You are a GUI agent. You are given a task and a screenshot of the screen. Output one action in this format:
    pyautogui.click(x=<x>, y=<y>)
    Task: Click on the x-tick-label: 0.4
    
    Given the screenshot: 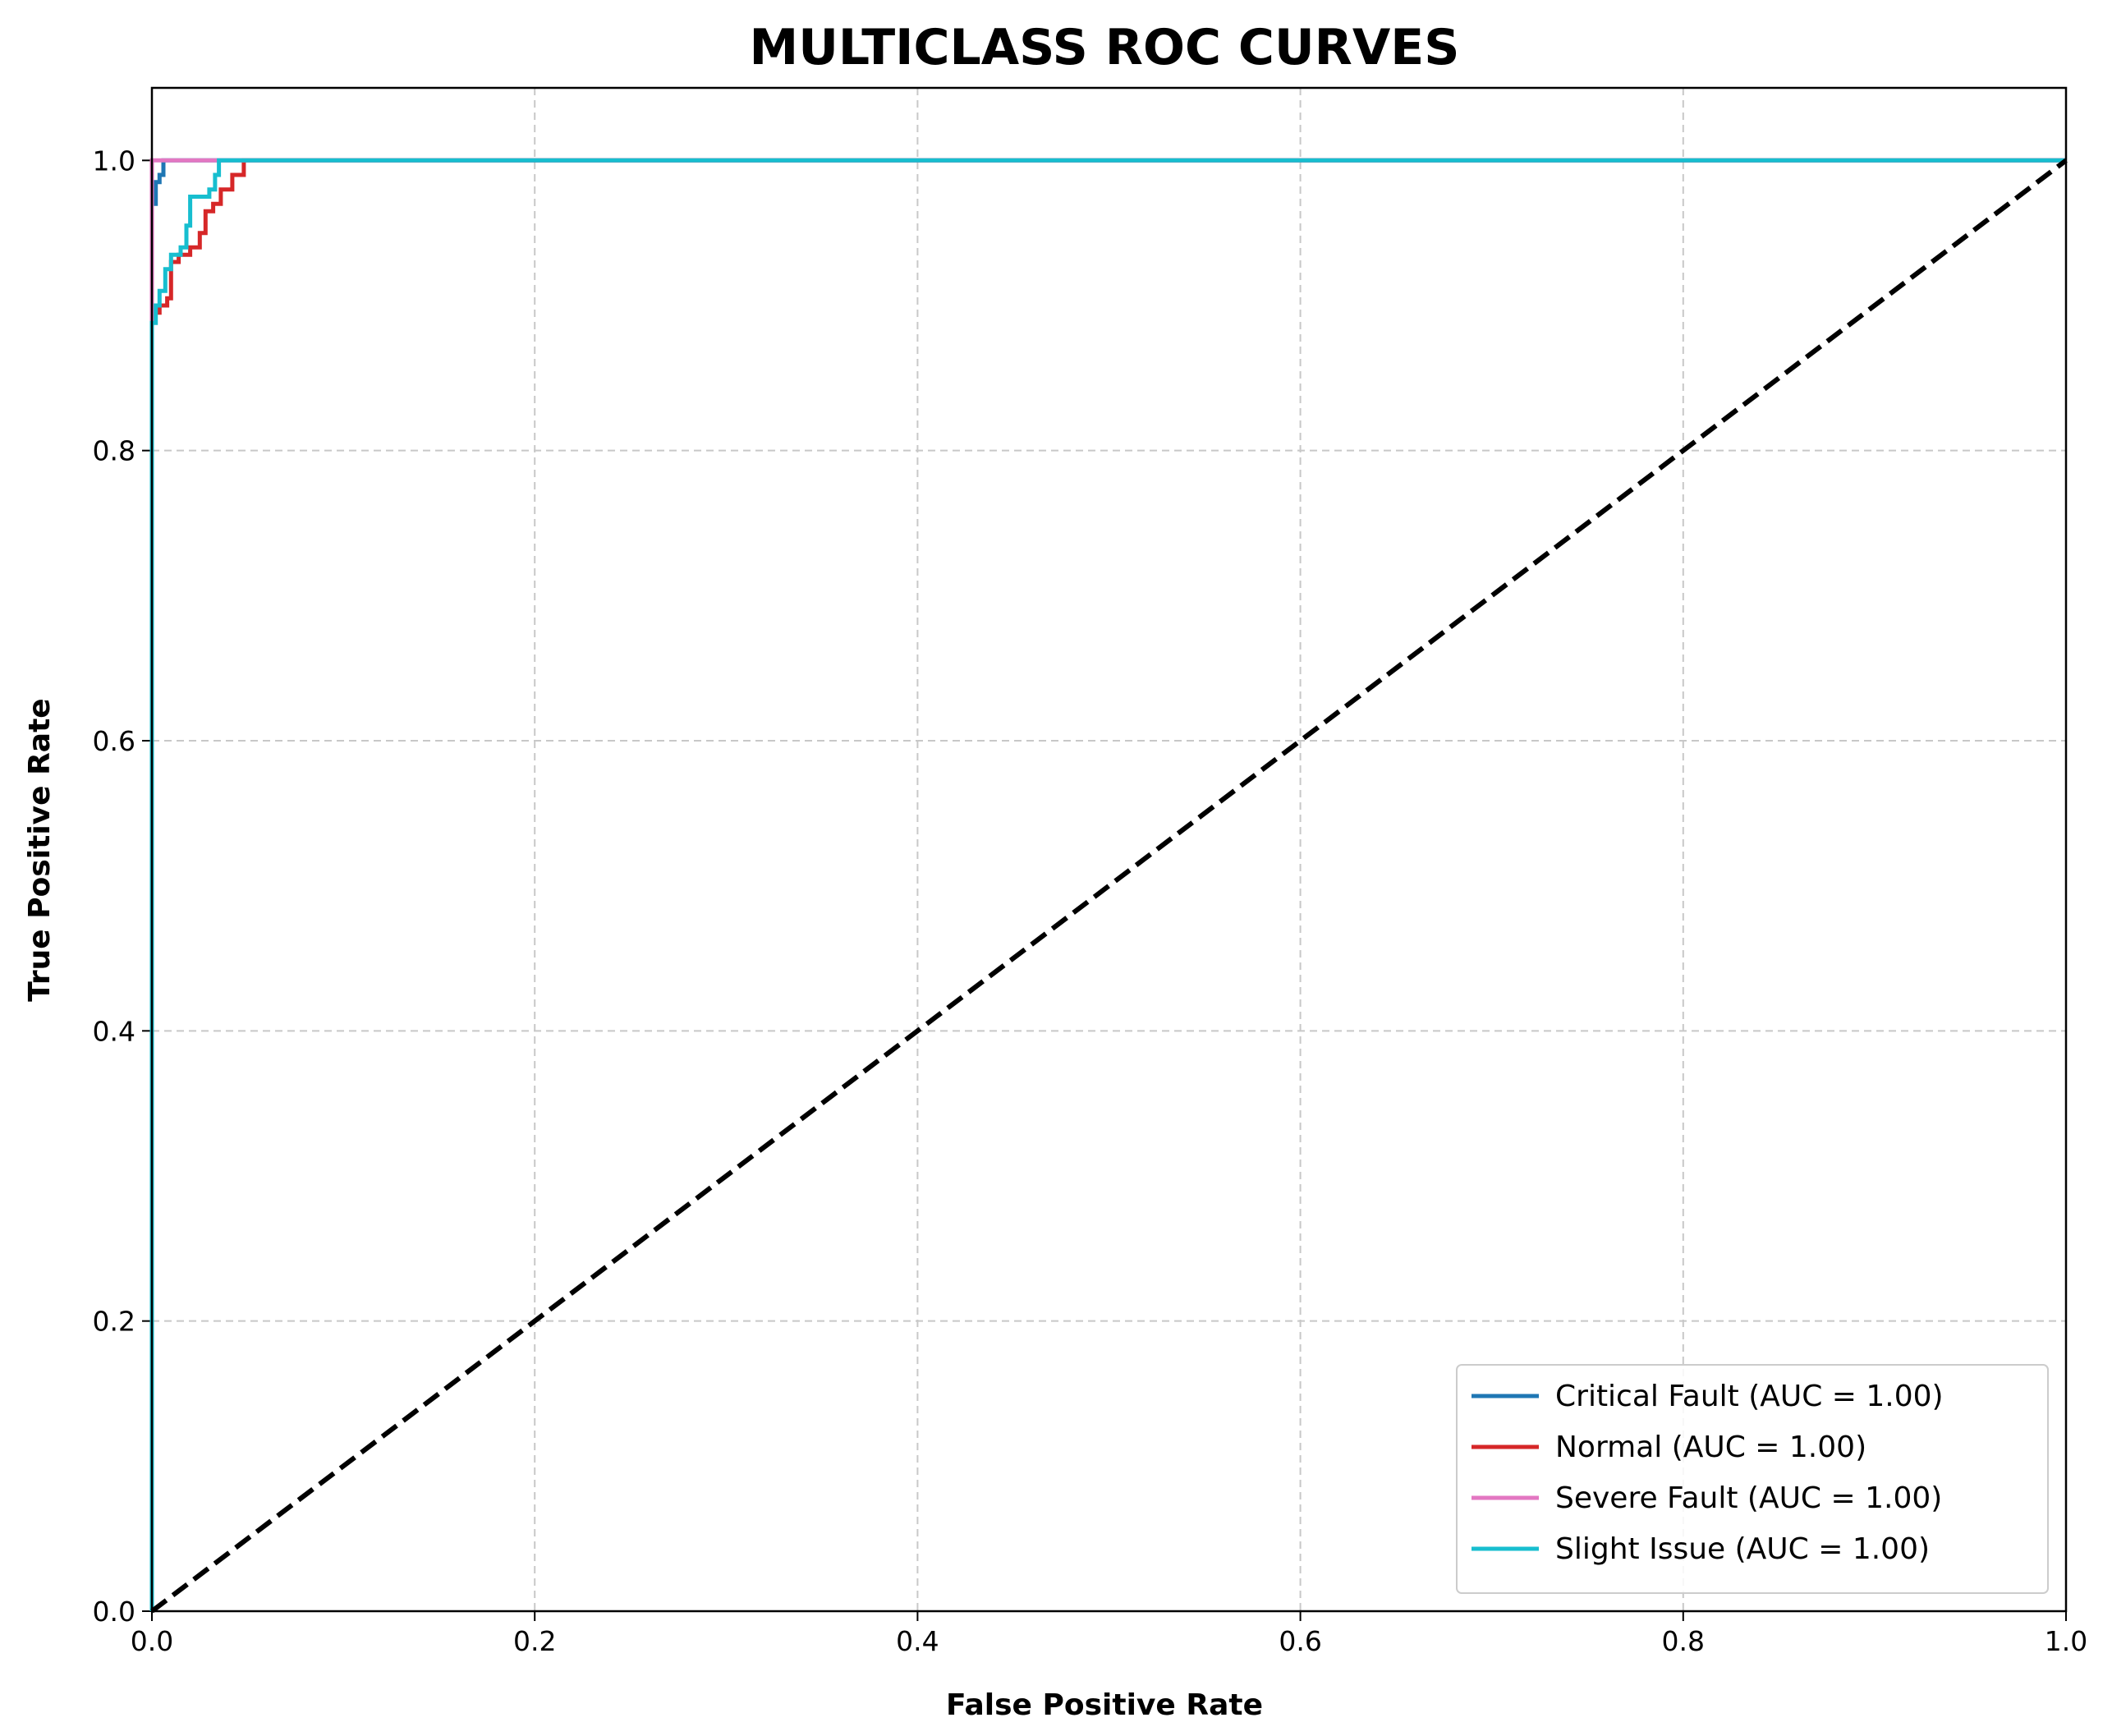 What is the action you would take?
    pyautogui.click(x=917, y=1641)
    